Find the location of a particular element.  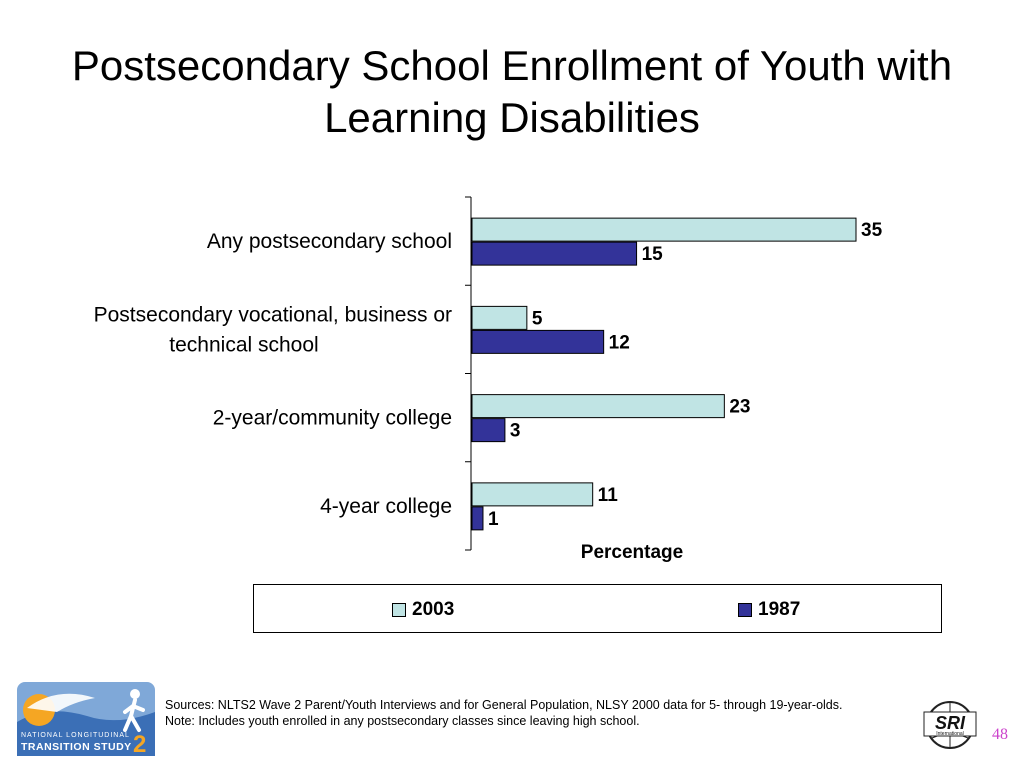

legend-swatch-2003 is located at coordinates (399, 610).